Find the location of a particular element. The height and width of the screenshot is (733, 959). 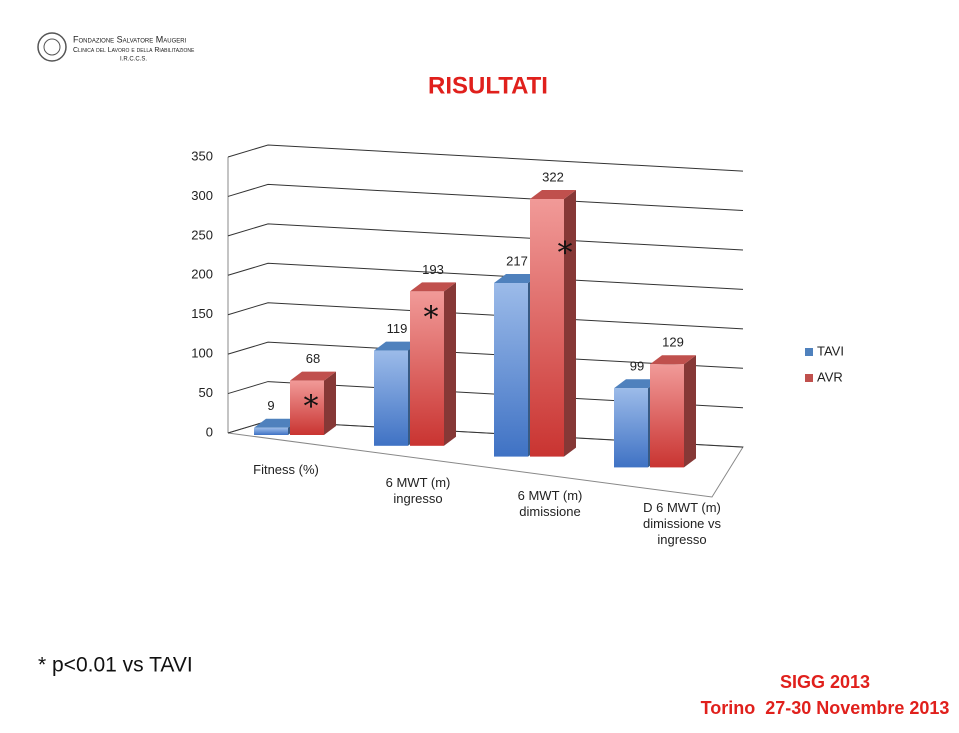

footer-text: Torino 27-30 Novembre 2013 is located at coordinates (825, 708).